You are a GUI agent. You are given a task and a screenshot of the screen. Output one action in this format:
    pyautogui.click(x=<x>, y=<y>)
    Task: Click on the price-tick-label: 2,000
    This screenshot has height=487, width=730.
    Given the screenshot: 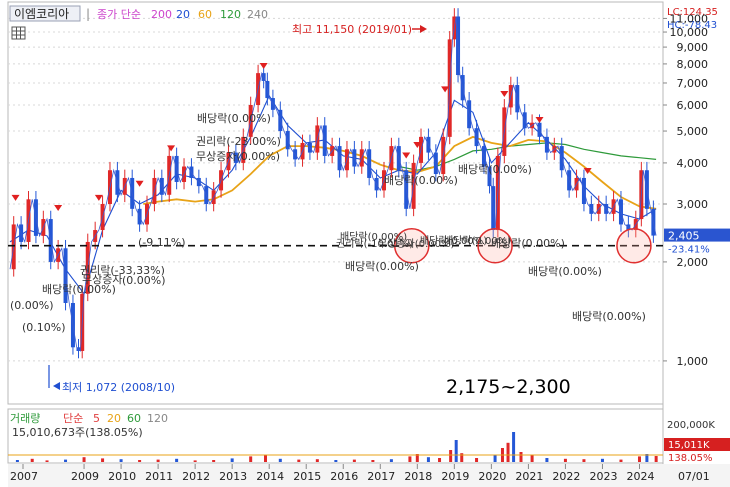 What is the action you would take?
    pyautogui.click(x=693, y=262)
    